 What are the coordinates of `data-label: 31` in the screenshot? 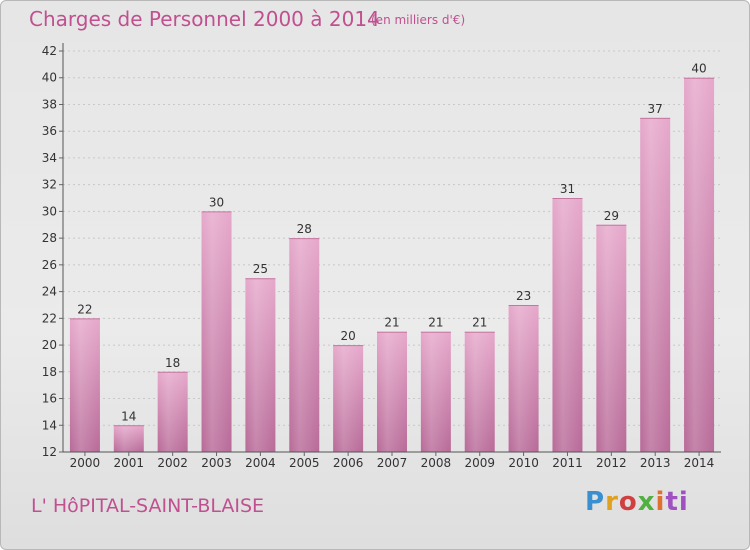 It's located at (567, 189).